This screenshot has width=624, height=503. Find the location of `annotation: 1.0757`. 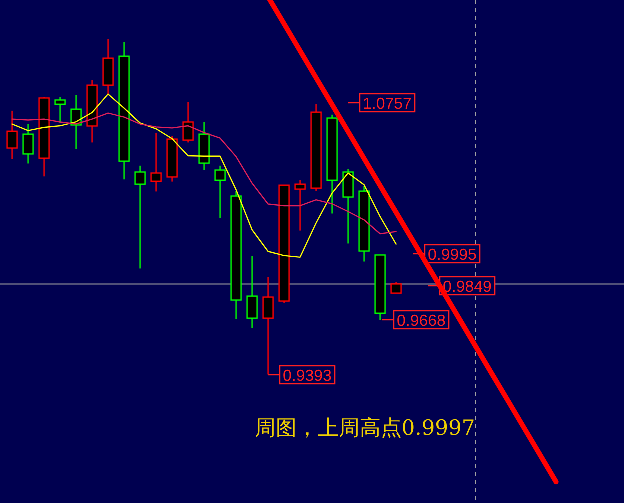

annotation: 1.0757 is located at coordinates (387, 104).